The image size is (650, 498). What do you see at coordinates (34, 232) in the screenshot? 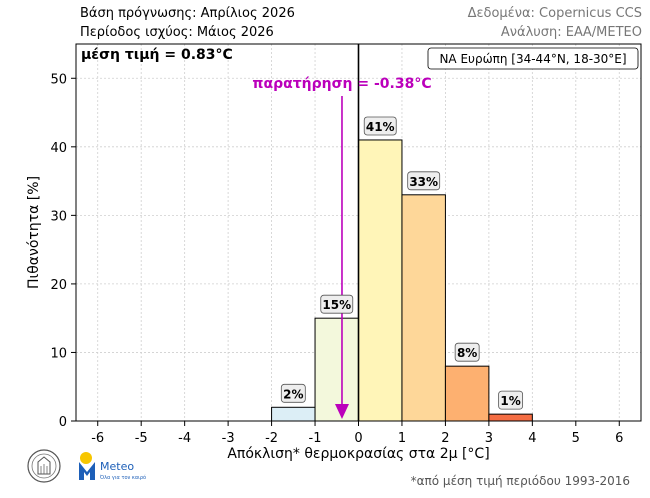
I see `y-axis-label: Πιθανότητα [%]` at bounding box center [34, 232].